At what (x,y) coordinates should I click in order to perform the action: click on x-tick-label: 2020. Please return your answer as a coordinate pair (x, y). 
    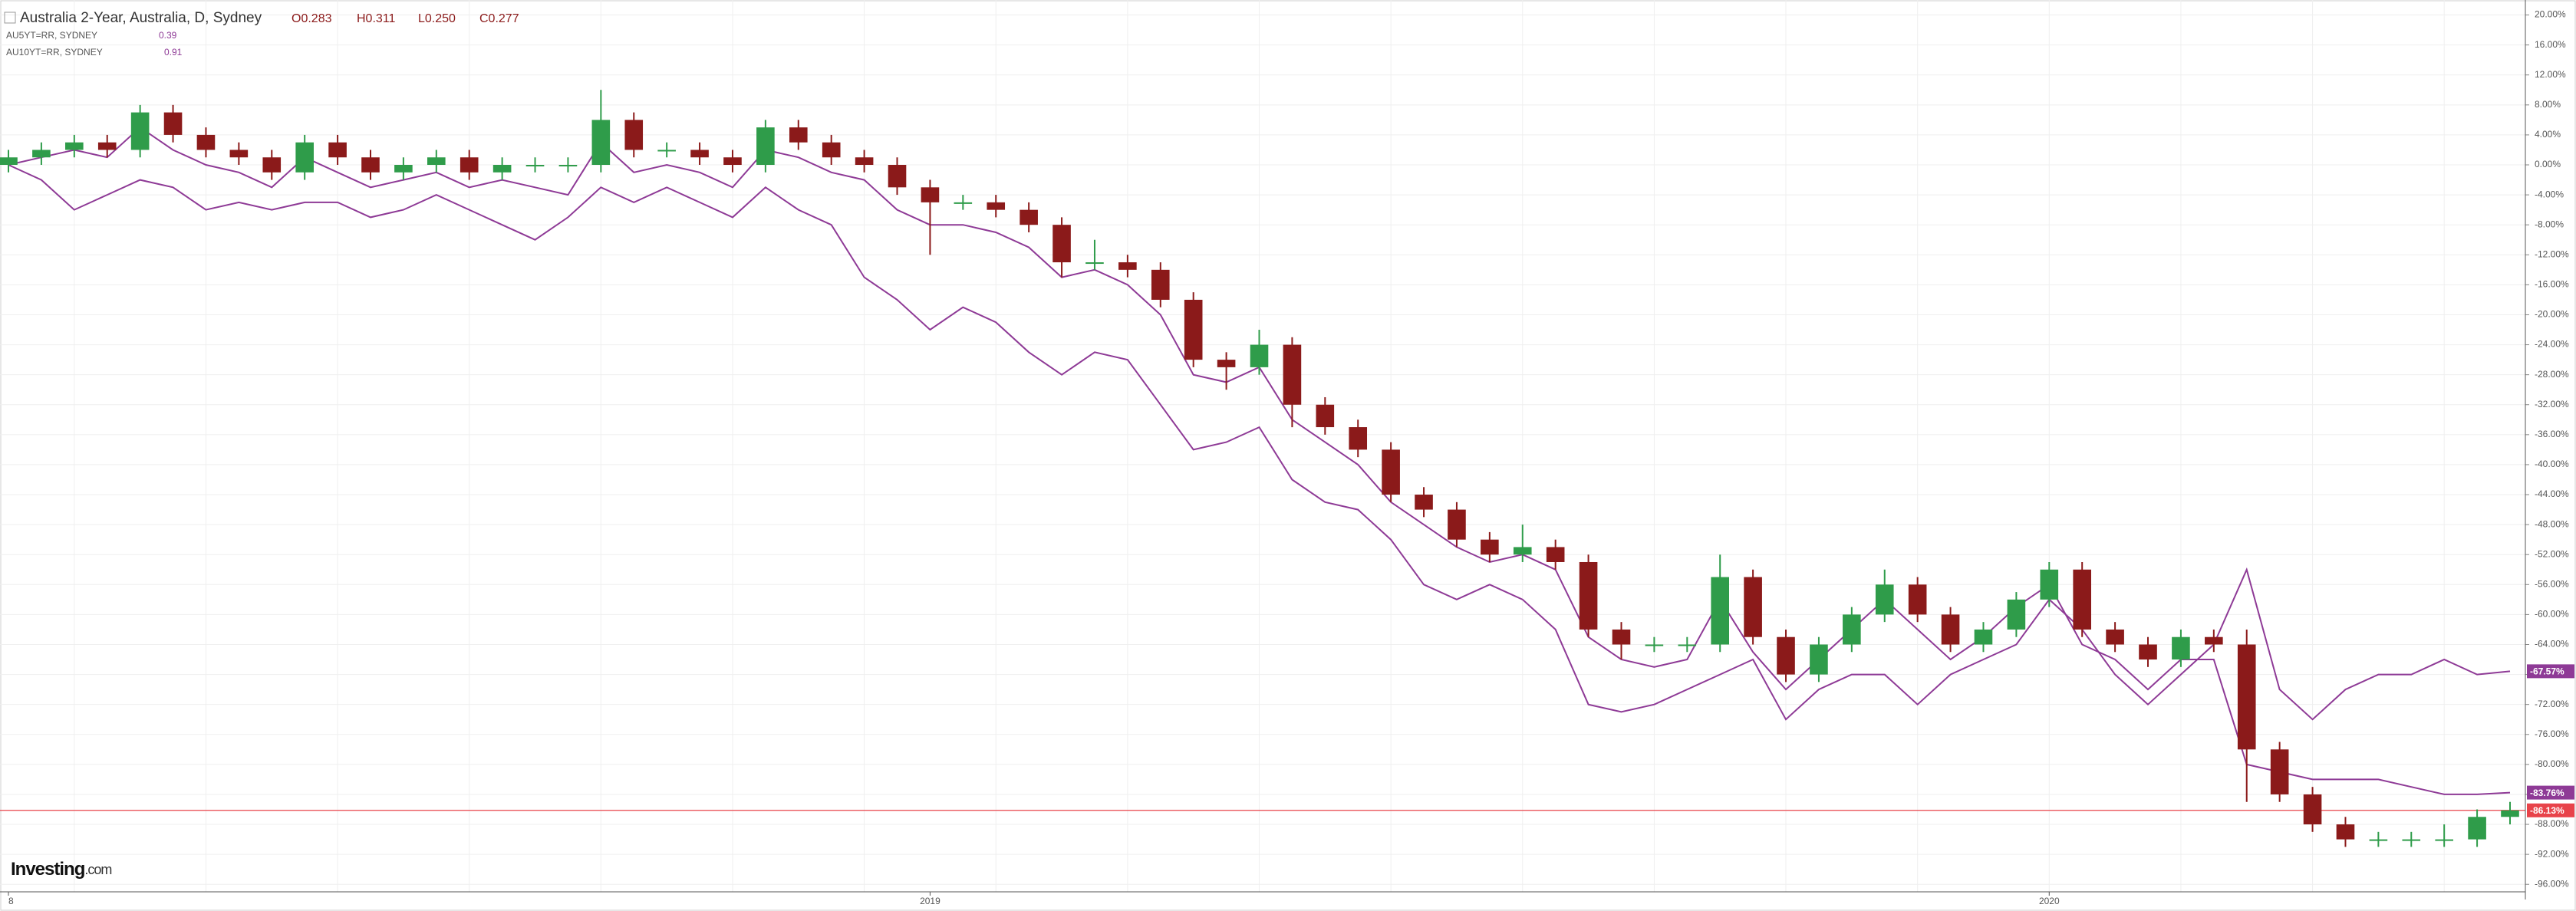
    Looking at the image, I should click on (2049, 901).